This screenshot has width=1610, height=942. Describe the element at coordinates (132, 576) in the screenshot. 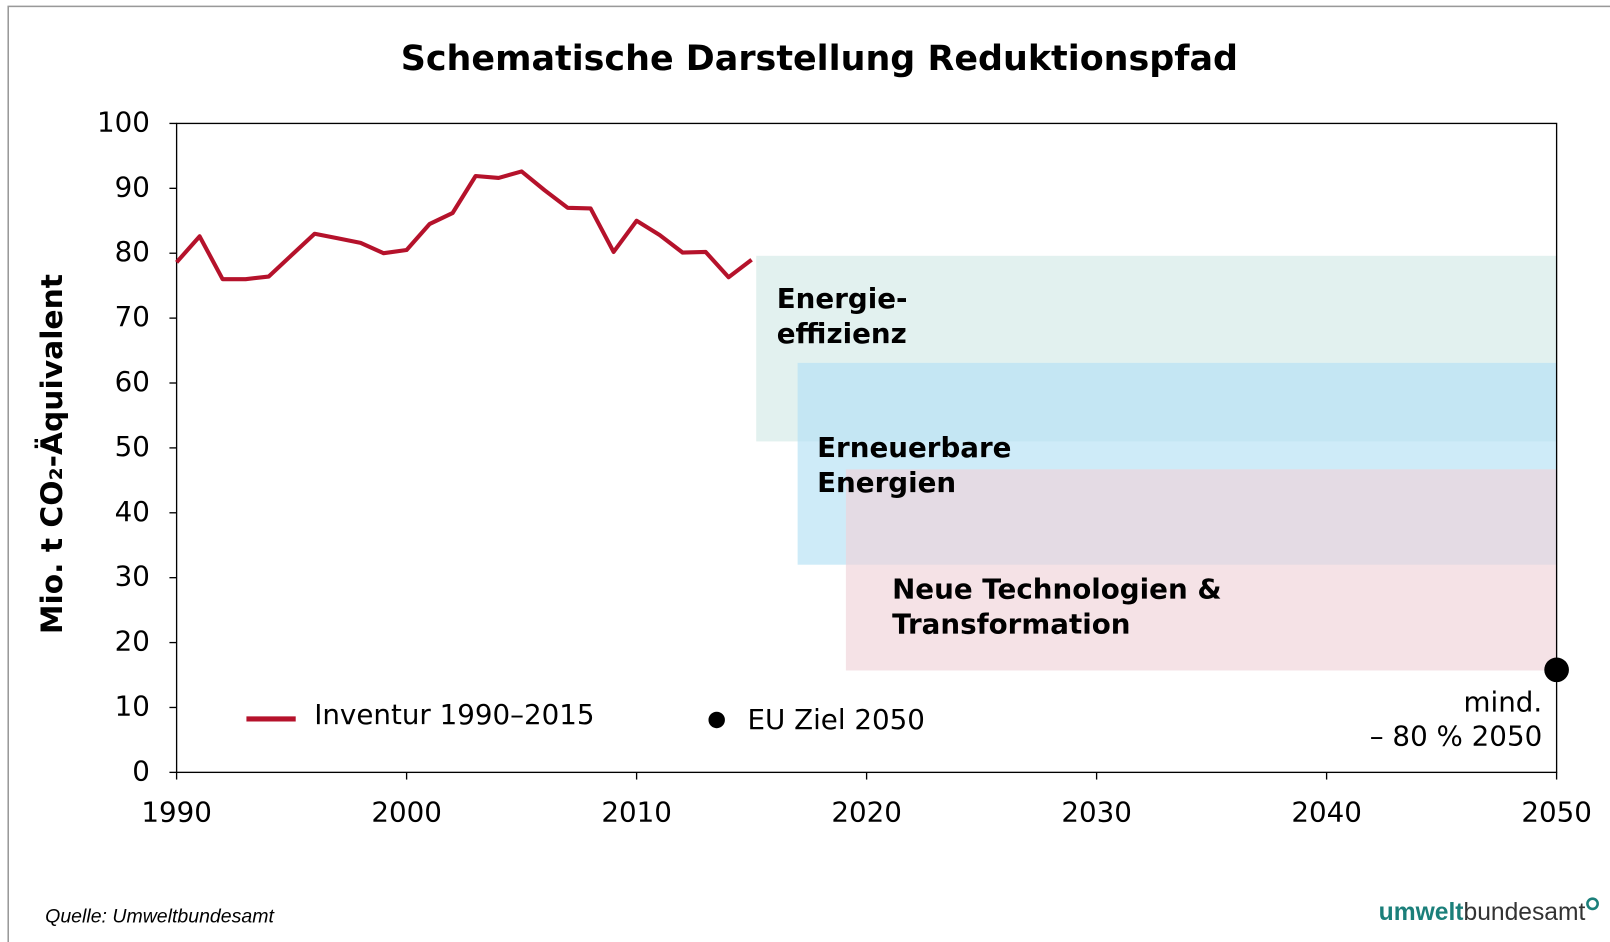

I see `y-tick-label: 30` at that location.